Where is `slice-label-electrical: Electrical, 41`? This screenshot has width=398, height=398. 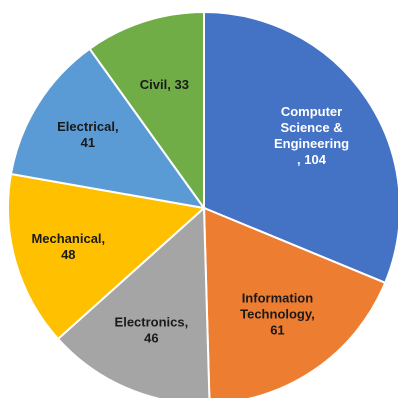 slice-label-electrical: Electrical, 41 is located at coordinates (87, 134).